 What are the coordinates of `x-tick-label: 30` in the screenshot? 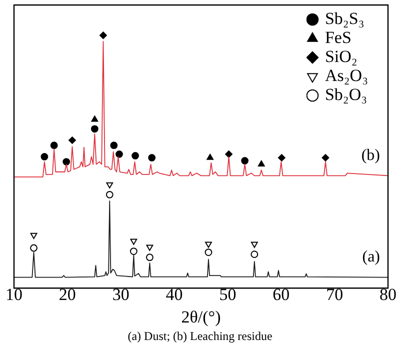 It's located at (121, 294).